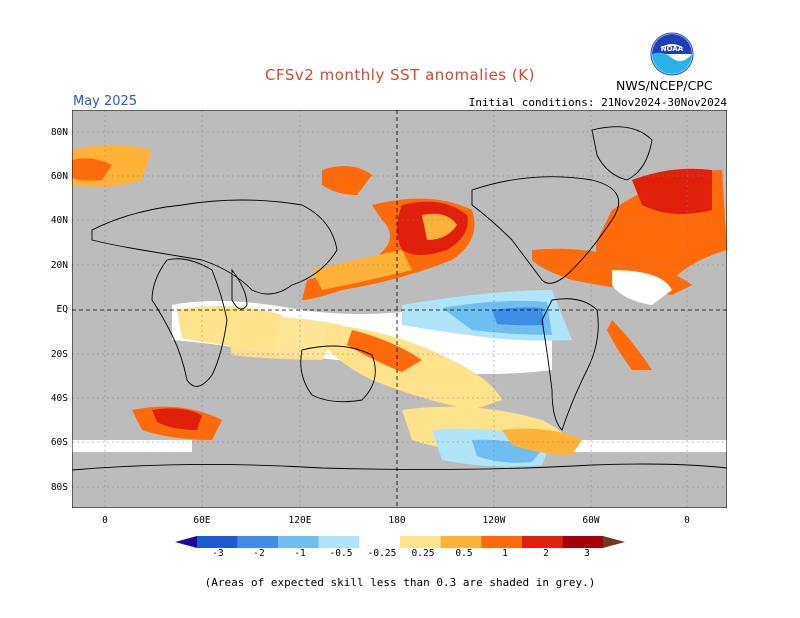 This screenshot has height=618, width=800. I want to click on lat-label: 20N, so click(59, 265).